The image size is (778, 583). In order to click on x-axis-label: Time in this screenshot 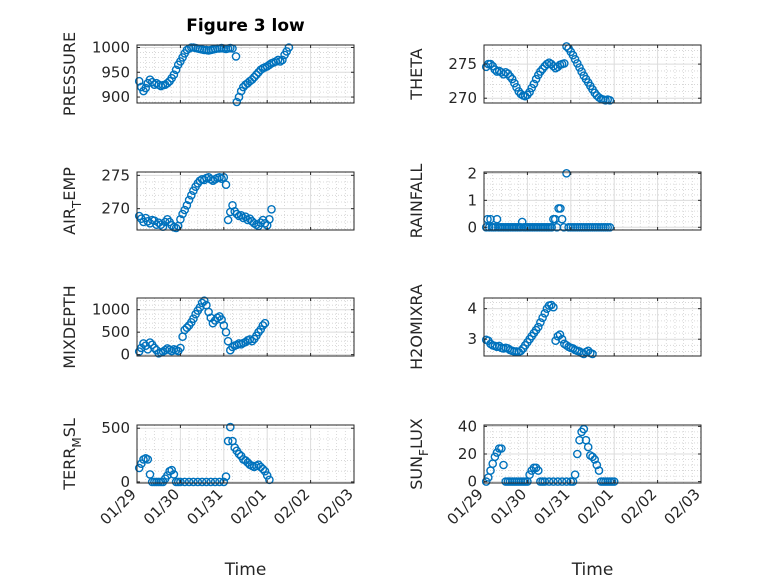, I will do `click(592, 570)`.